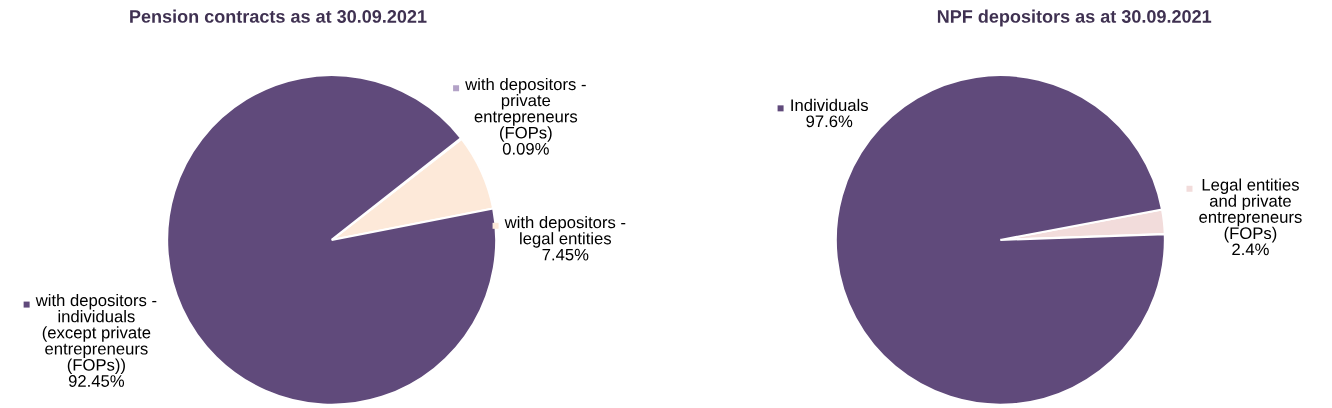  I want to click on legend-label: Legal entities and private entrepreneurs (FOPs), so click(1250, 210).